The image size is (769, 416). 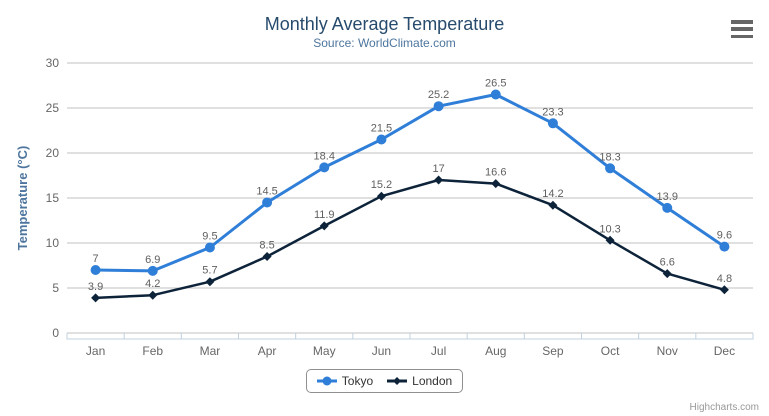 What do you see at coordinates (609, 157) in the screenshot?
I see `tokyo-data-label: 18.3` at bounding box center [609, 157].